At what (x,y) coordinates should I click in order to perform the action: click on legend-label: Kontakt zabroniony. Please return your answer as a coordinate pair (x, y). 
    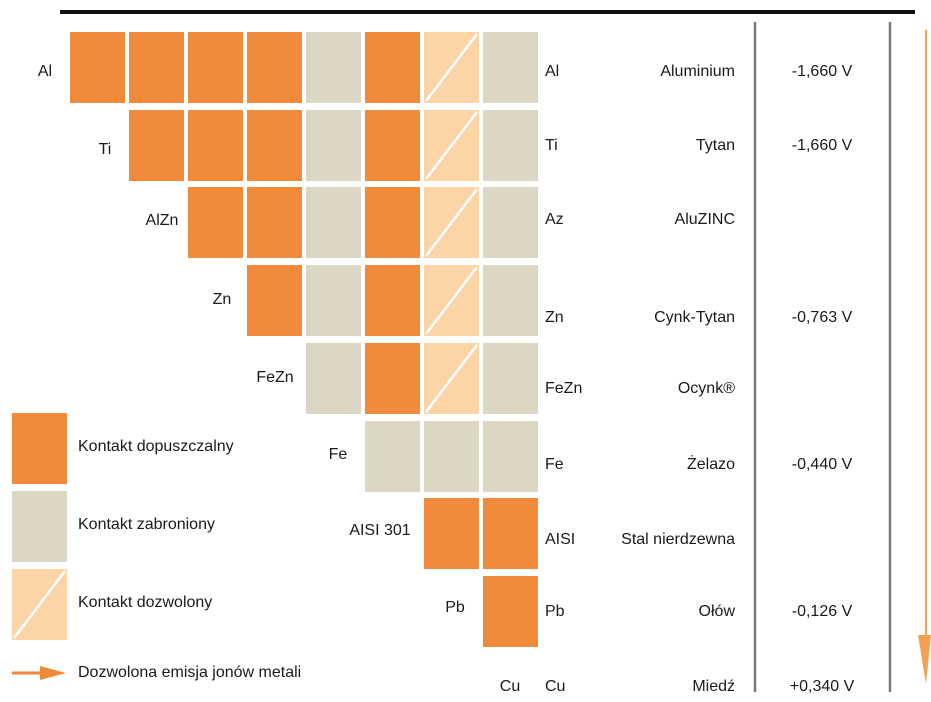
    Looking at the image, I should click on (146, 524).